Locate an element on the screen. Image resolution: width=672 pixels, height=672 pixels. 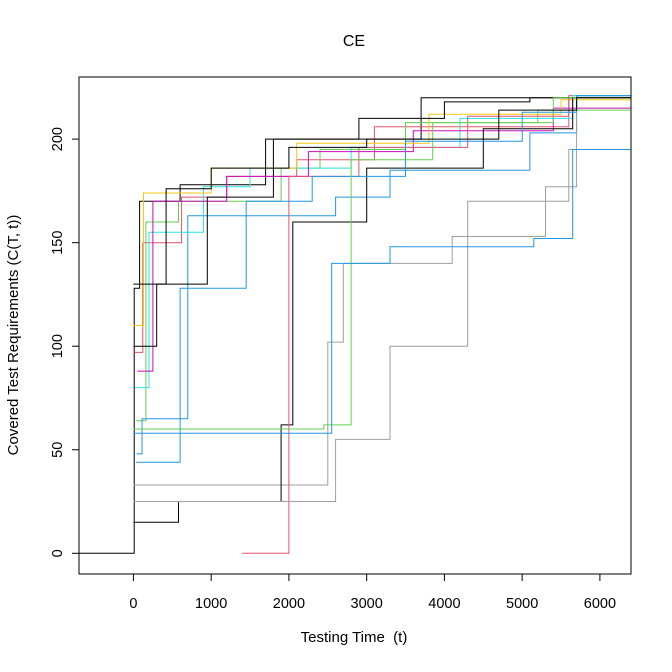
y-tick-label: 50 is located at coordinates (58, 450).